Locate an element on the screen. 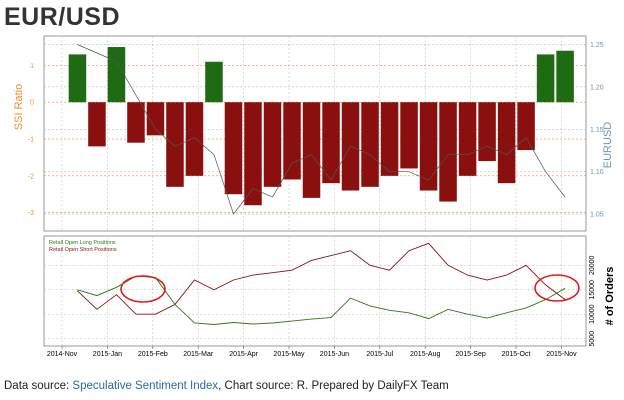  price-tick-label: 1.15 is located at coordinates (597, 130).